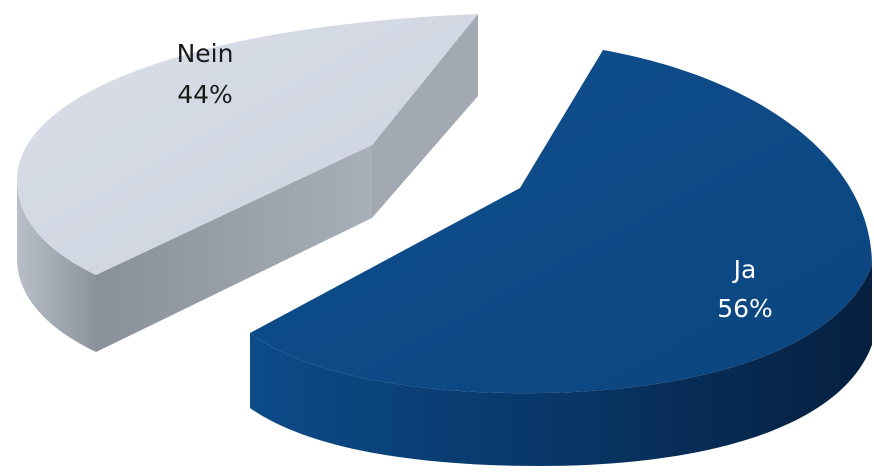  I want to click on slice-label-nein-name: Nein, so click(205, 53).